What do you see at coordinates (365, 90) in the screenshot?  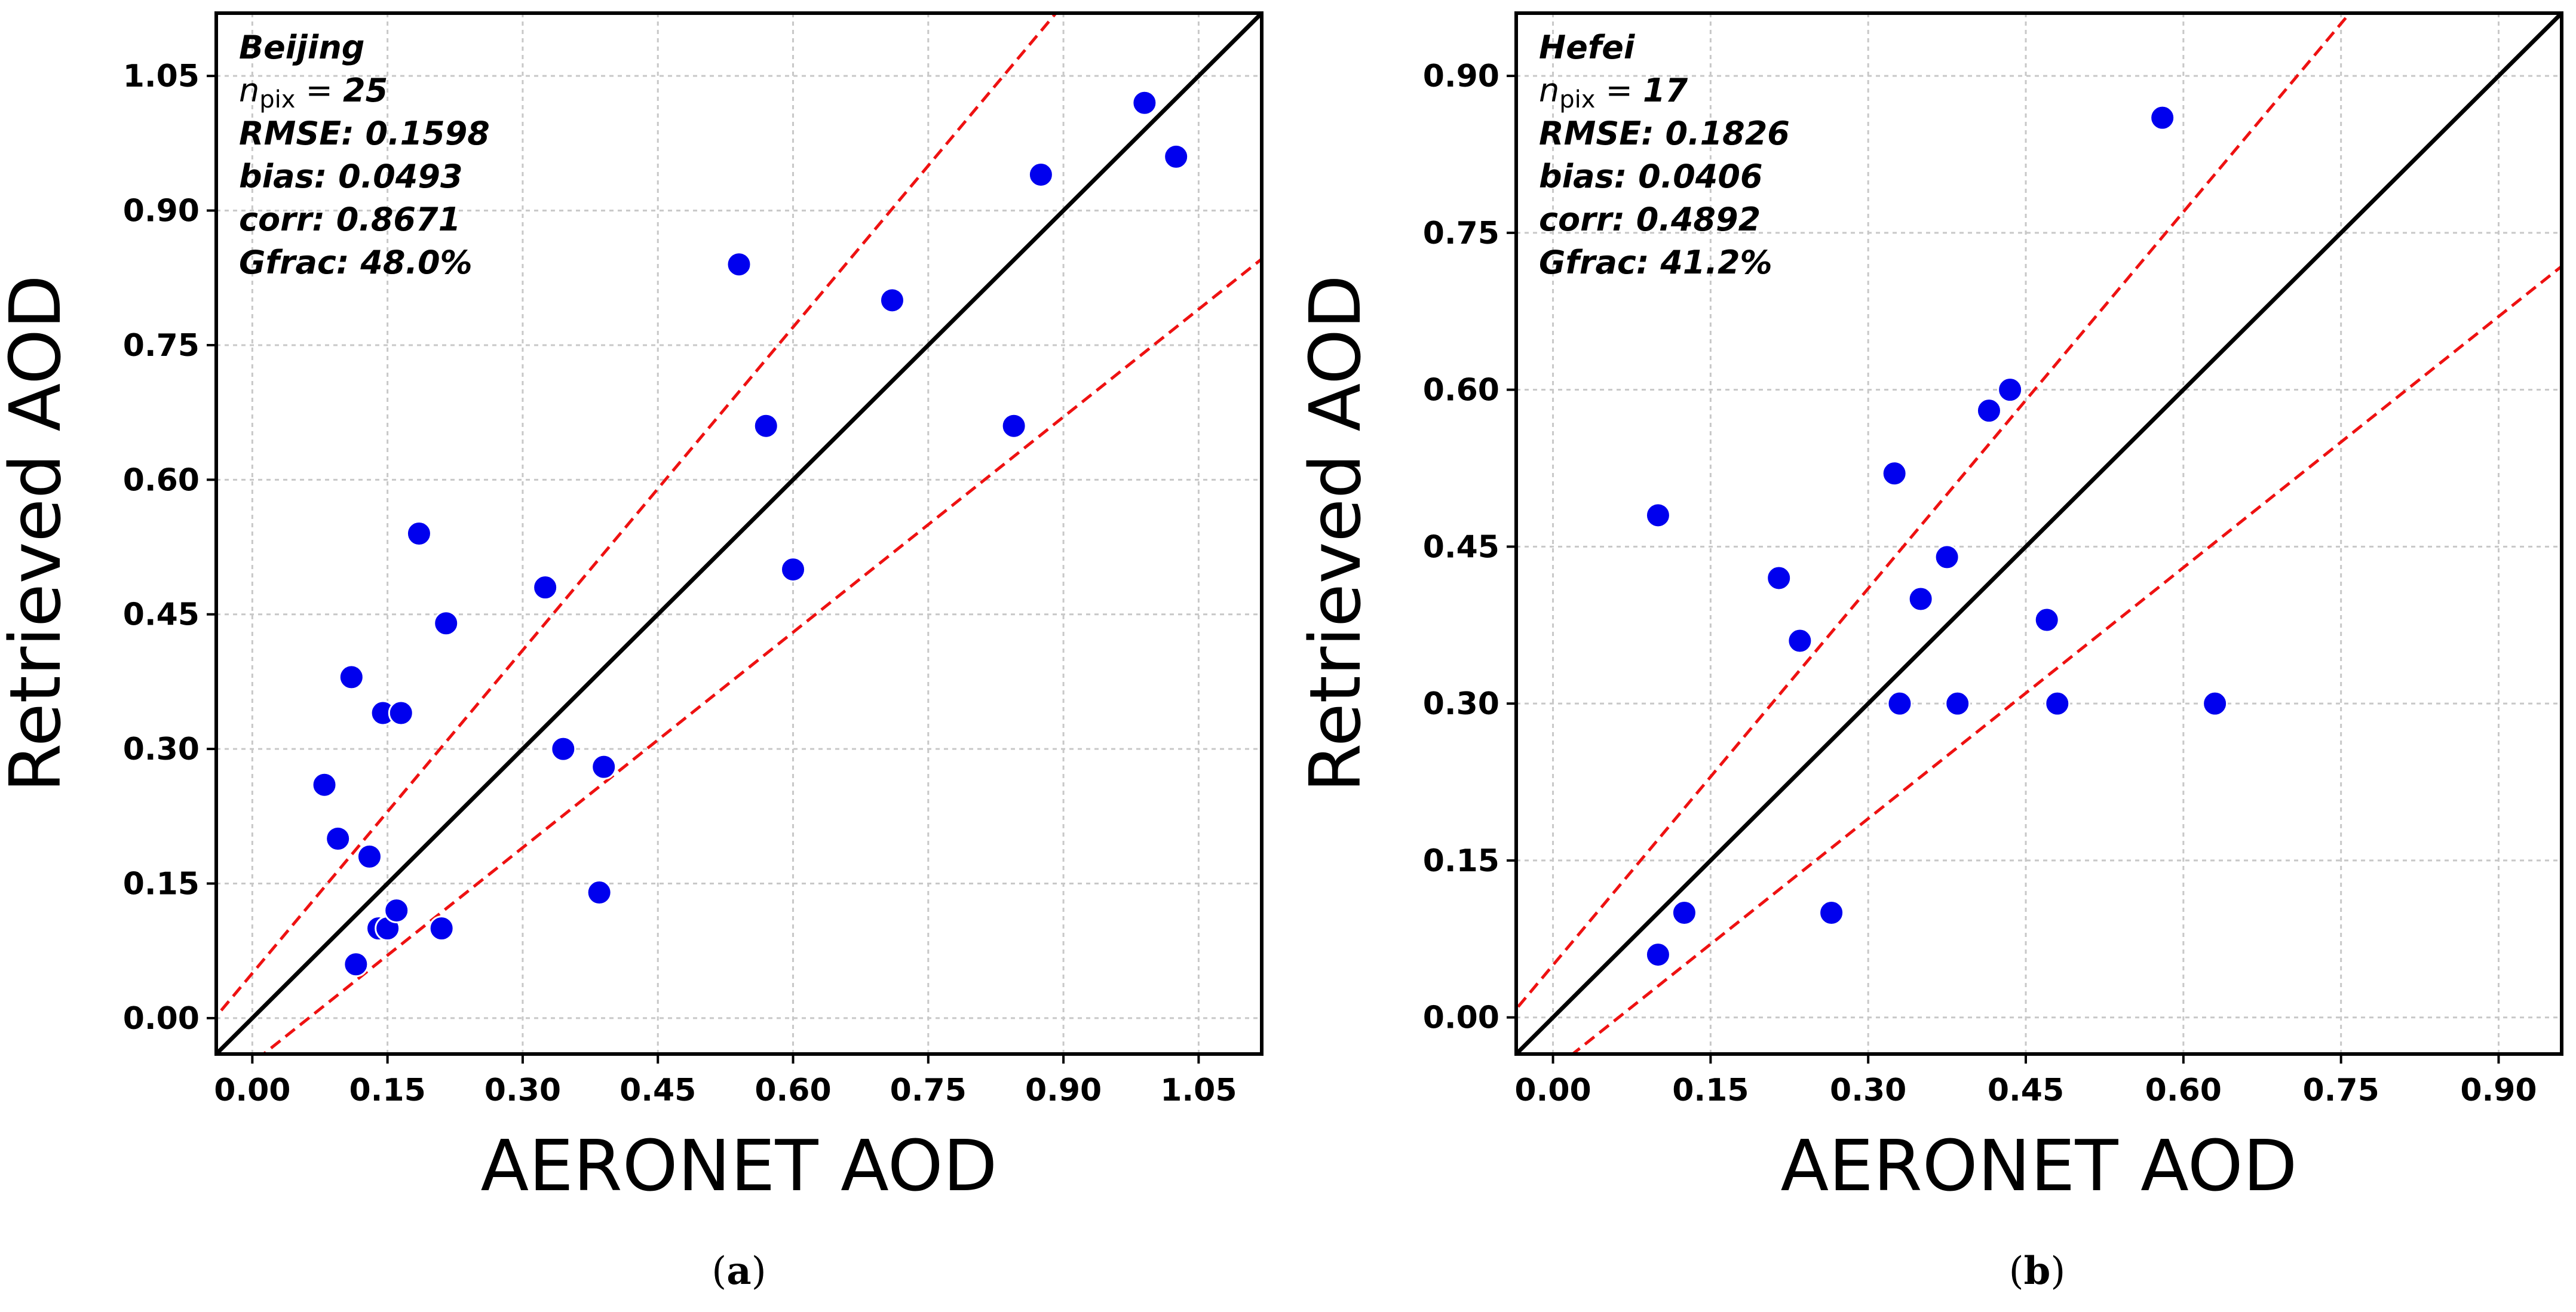 I see `npix-value: 25` at bounding box center [365, 90].